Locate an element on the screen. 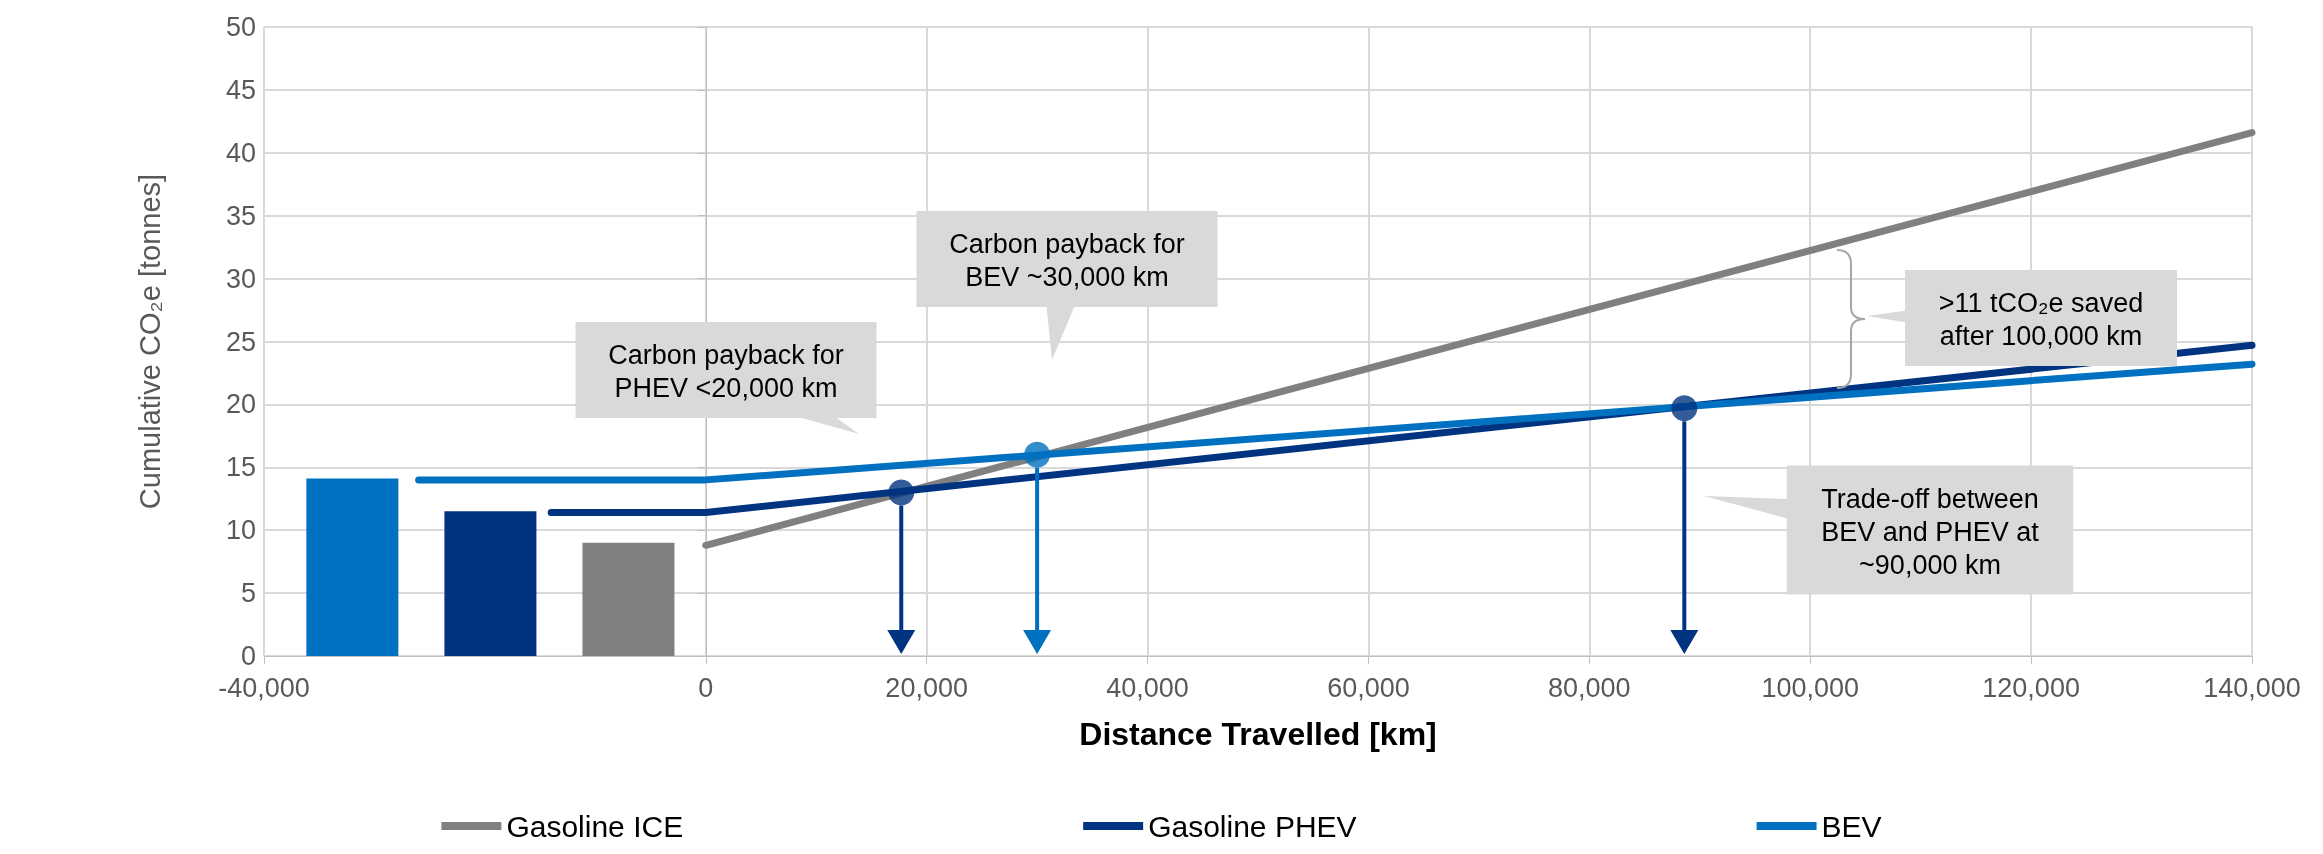 The image size is (2323, 854). y-tick-label: 45 is located at coordinates (240, 89).